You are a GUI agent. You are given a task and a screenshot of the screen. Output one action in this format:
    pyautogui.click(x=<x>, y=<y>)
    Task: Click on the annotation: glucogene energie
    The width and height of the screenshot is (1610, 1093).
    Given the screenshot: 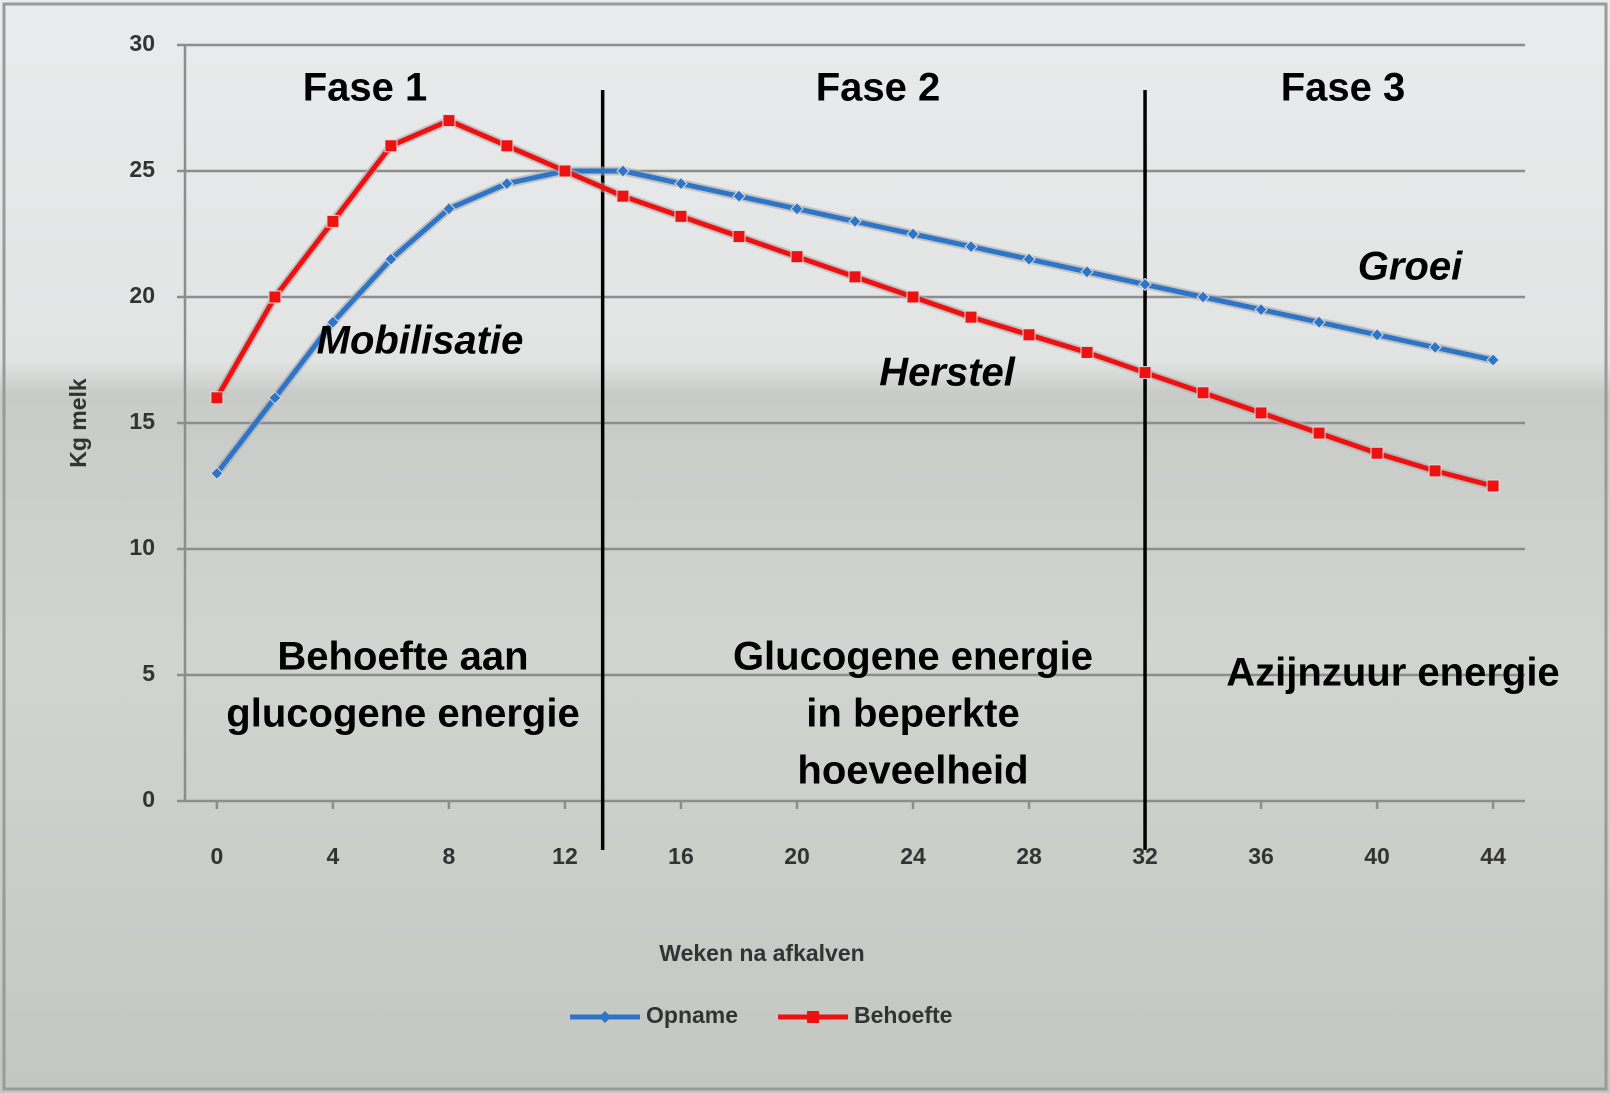 What is the action you would take?
    pyautogui.click(x=402, y=714)
    